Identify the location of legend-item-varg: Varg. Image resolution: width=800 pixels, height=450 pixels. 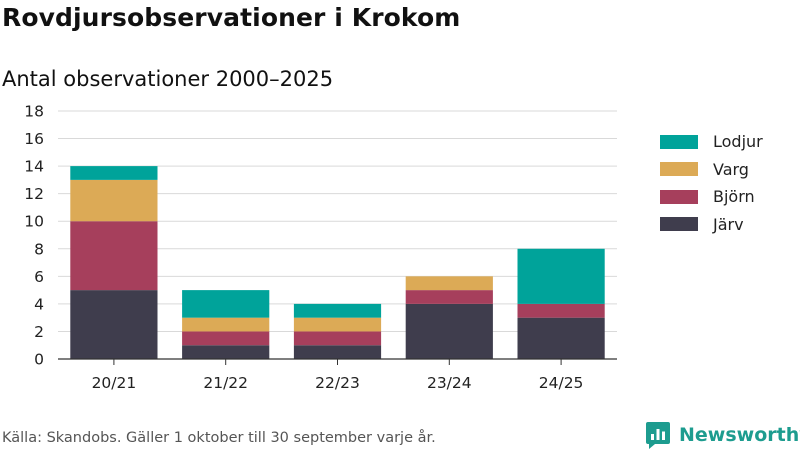
(711, 170).